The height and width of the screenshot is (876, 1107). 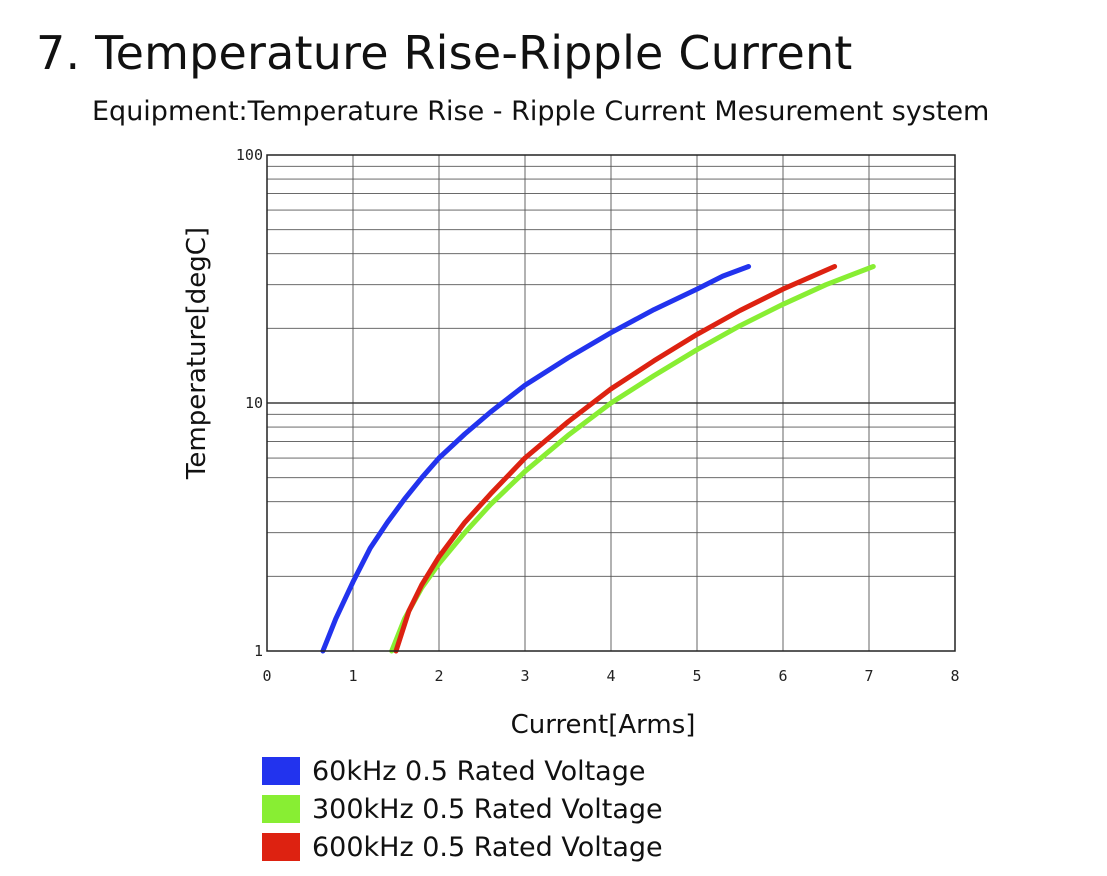 What do you see at coordinates (782, 676) in the screenshot?
I see `x-tick-label: 6` at bounding box center [782, 676].